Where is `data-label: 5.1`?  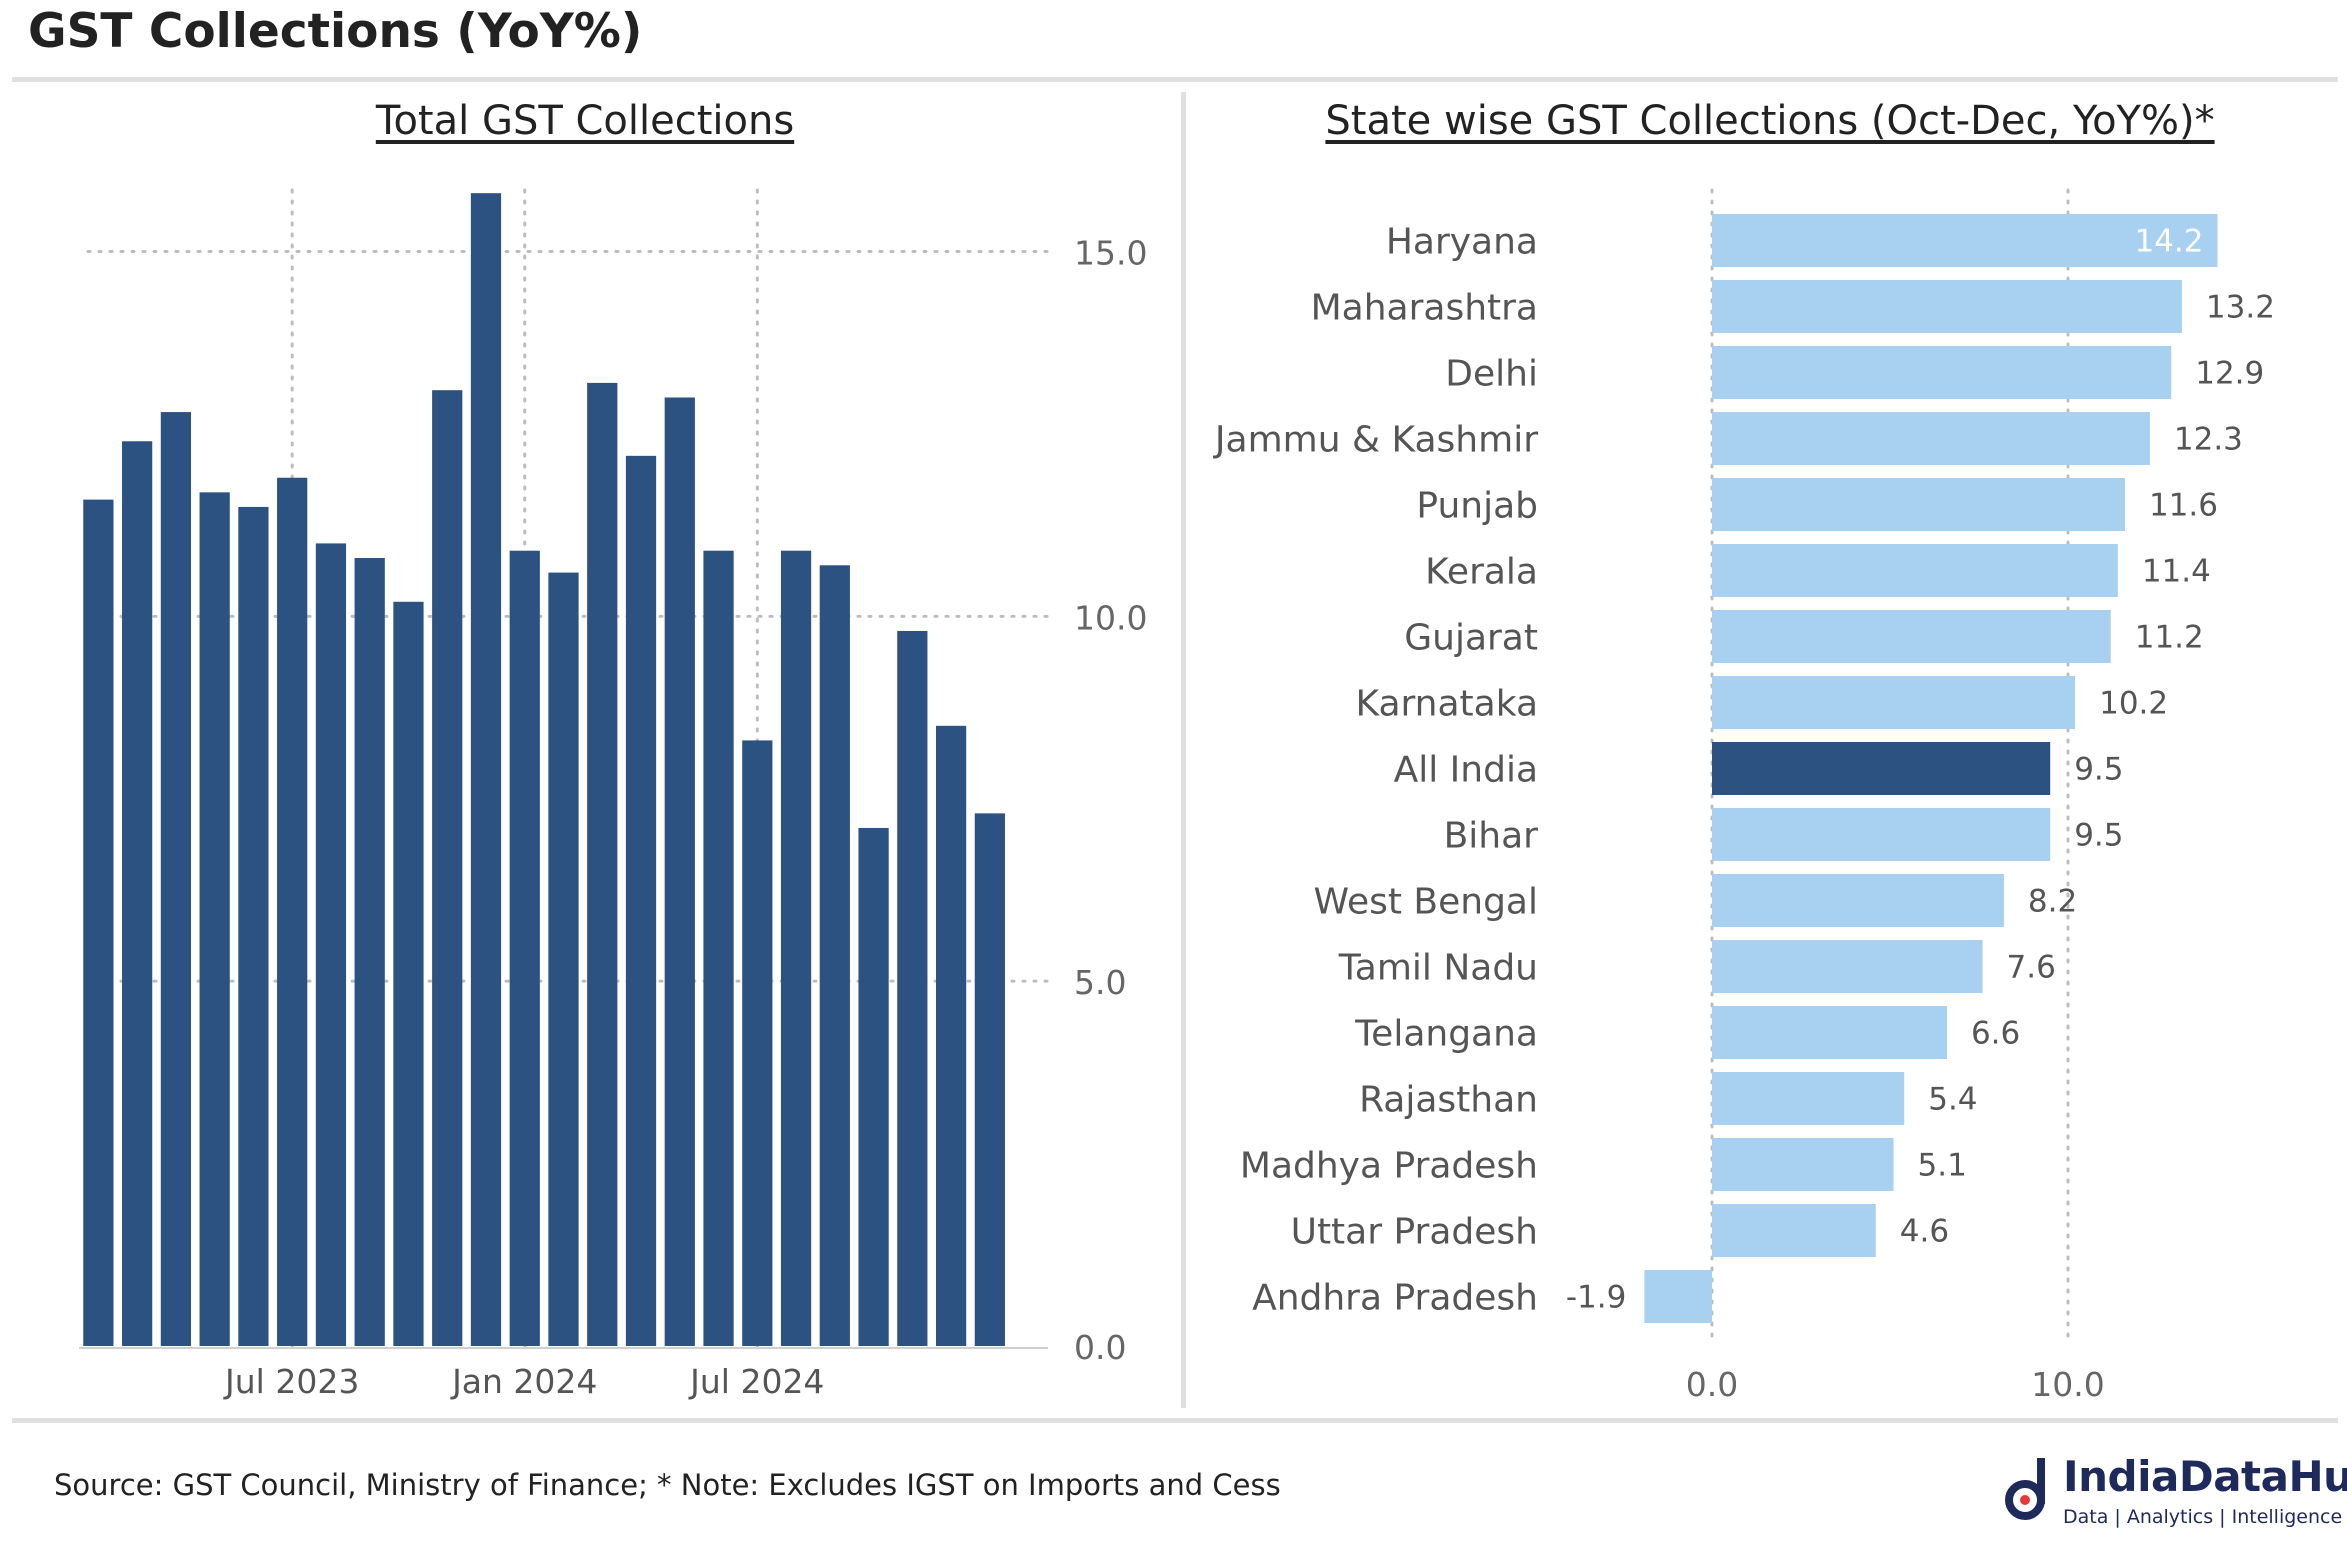
data-label: 5.1 is located at coordinates (1942, 1166).